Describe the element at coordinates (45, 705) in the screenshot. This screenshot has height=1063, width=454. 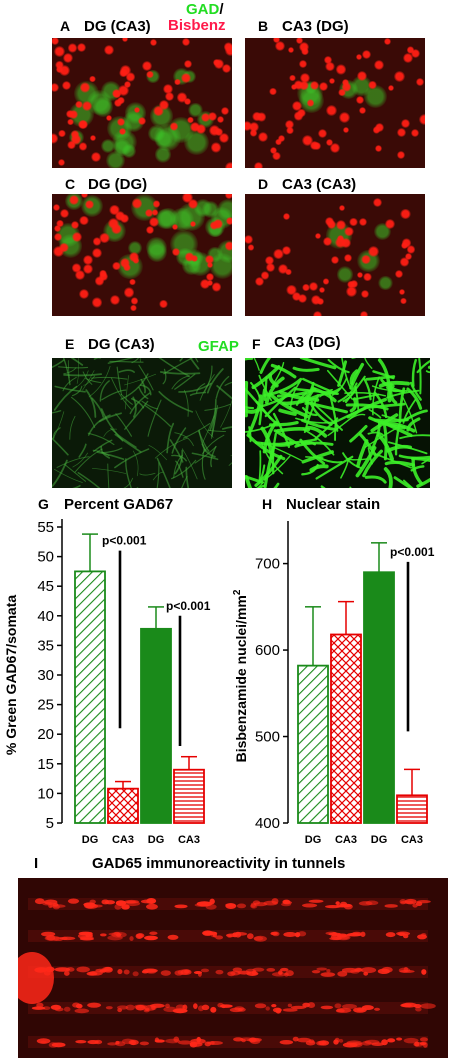
I see `y-tick-label: 25` at that location.